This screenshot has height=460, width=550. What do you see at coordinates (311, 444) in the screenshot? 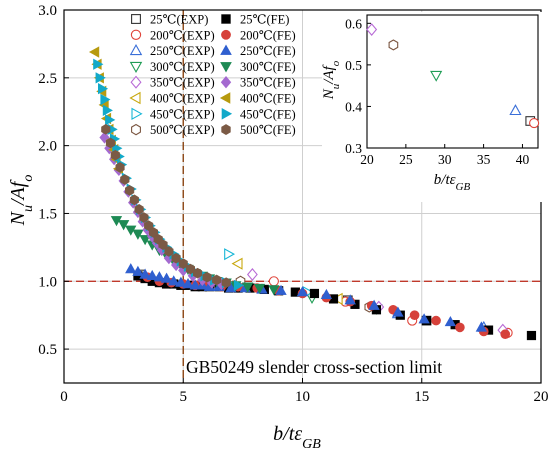
I see `label-subscript: GB` at bounding box center [311, 444].